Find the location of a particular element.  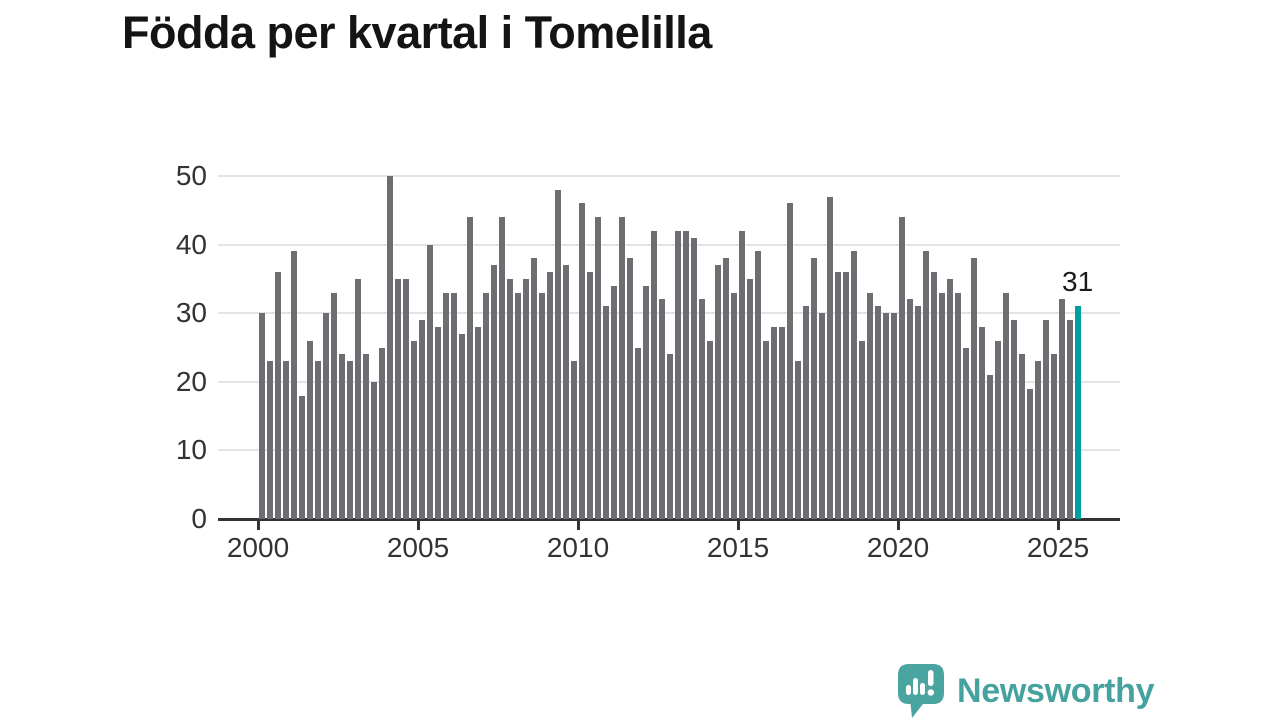

x-axis-line is located at coordinates (669, 519).